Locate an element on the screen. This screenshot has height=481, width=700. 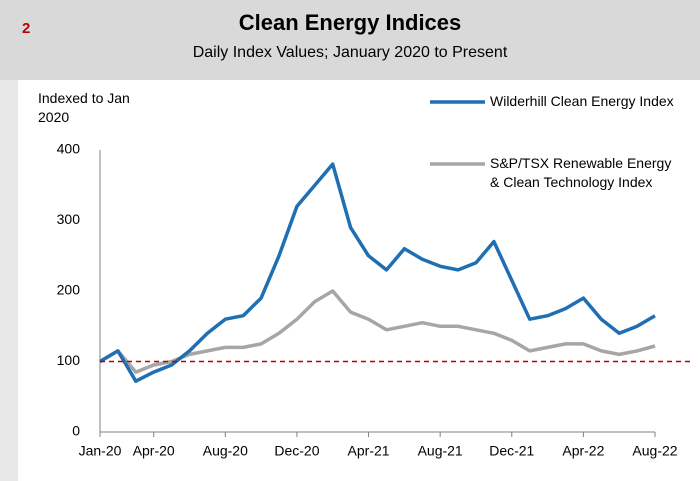
x-tick-label: Dec-20 is located at coordinates (296, 451).